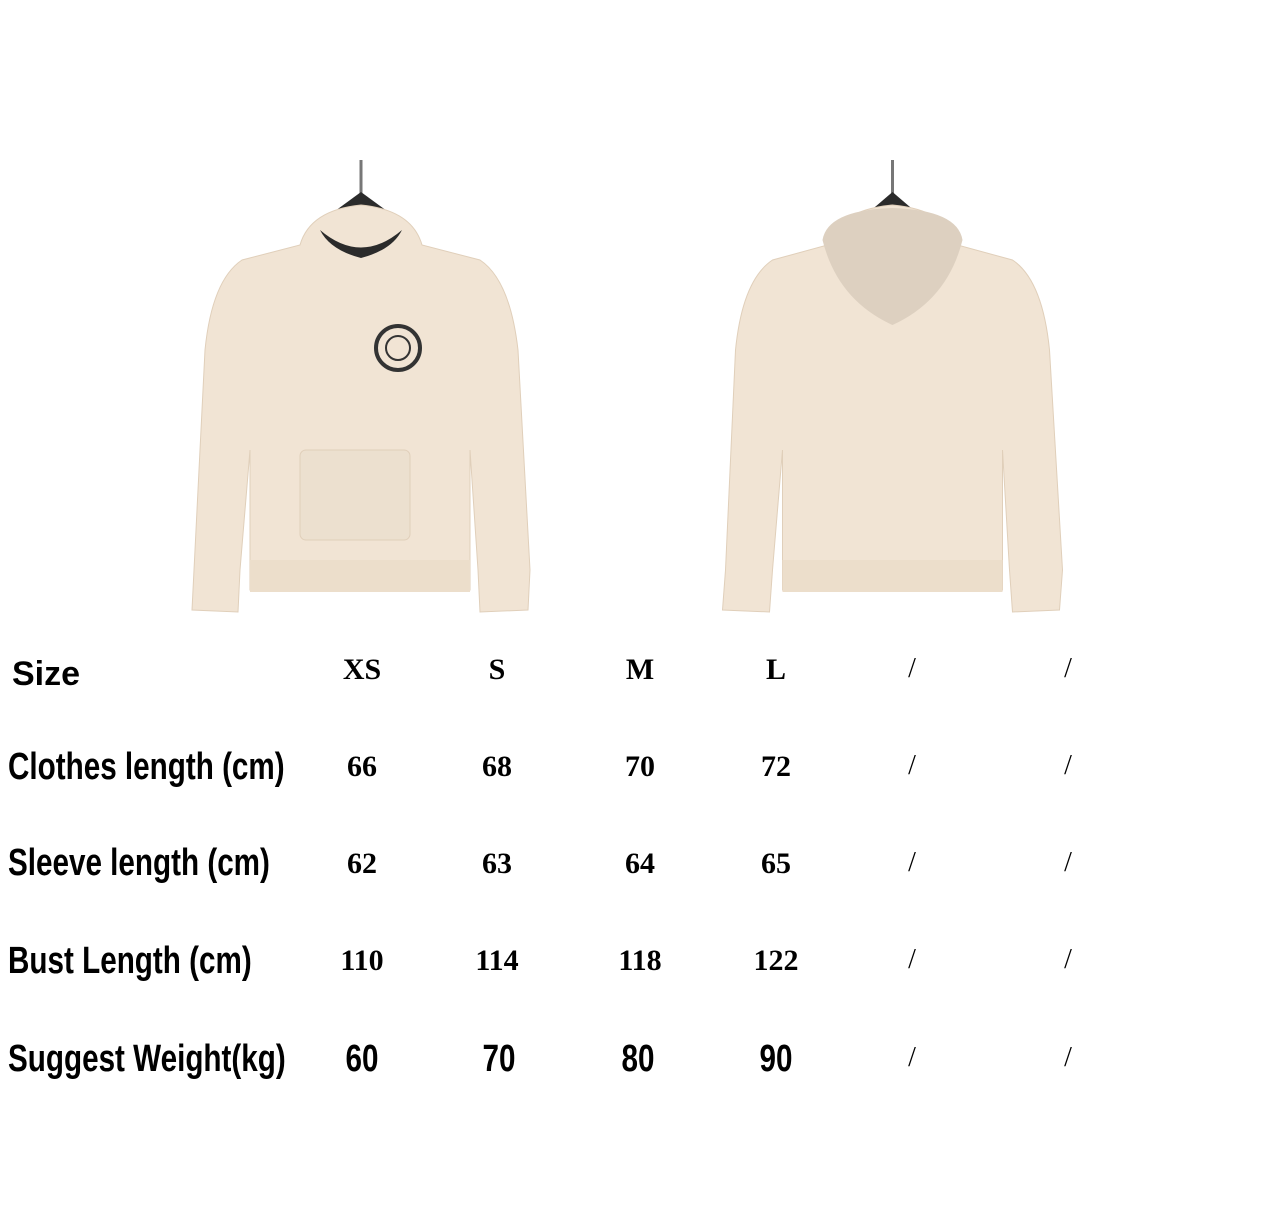 Image resolution: width=1284 pixels, height=1222 pixels. What do you see at coordinates (776, 1059) in the screenshot?
I see `table-cell: 90` at bounding box center [776, 1059].